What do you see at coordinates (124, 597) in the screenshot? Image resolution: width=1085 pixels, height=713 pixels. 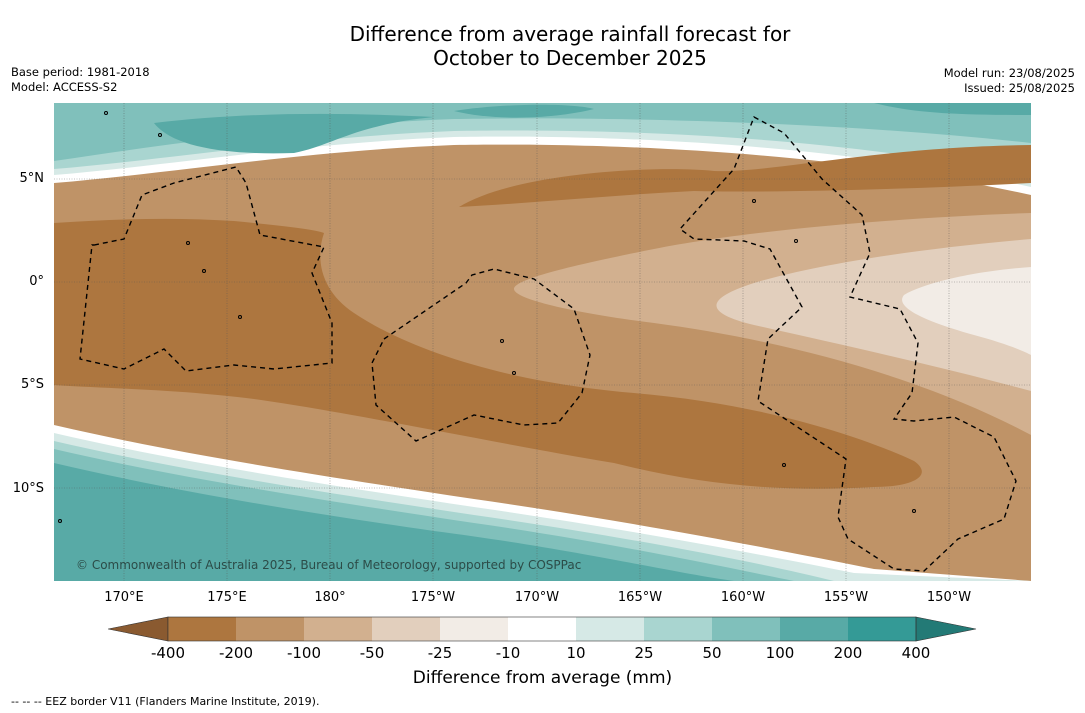 I see `lon-label-170e: 170°E` at bounding box center [124, 597].